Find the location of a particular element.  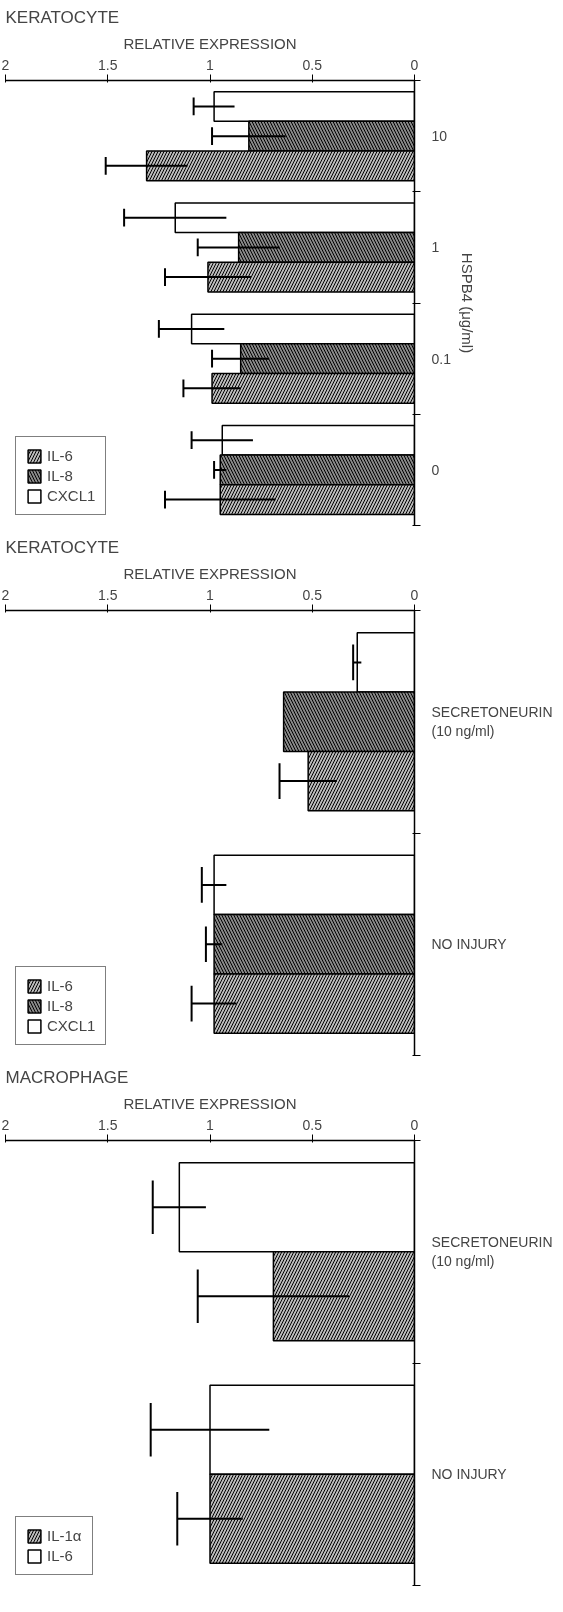

y-tick-label: 0.1 is located at coordinates (441, 358).